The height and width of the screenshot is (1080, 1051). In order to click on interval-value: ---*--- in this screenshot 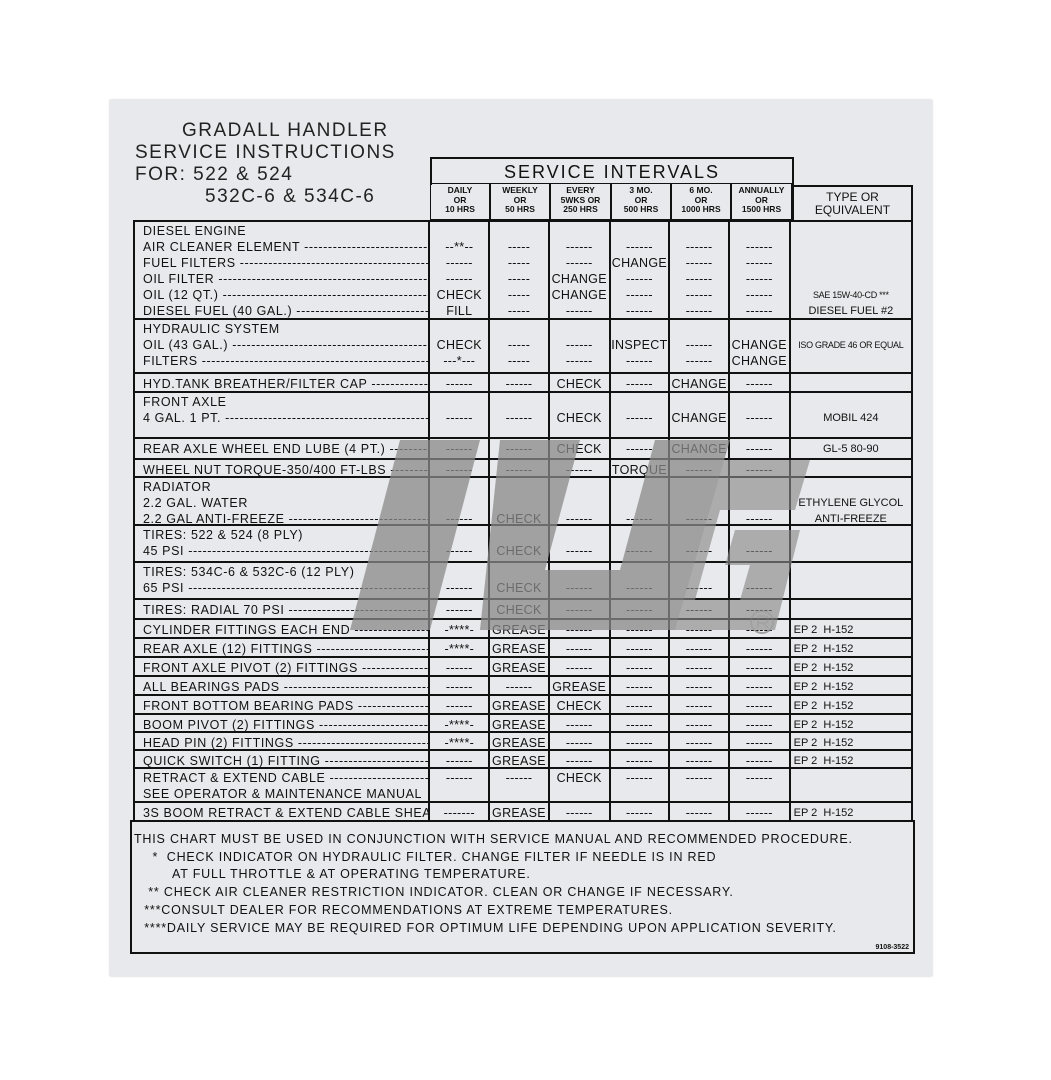, I will do `click(459, 361)`.